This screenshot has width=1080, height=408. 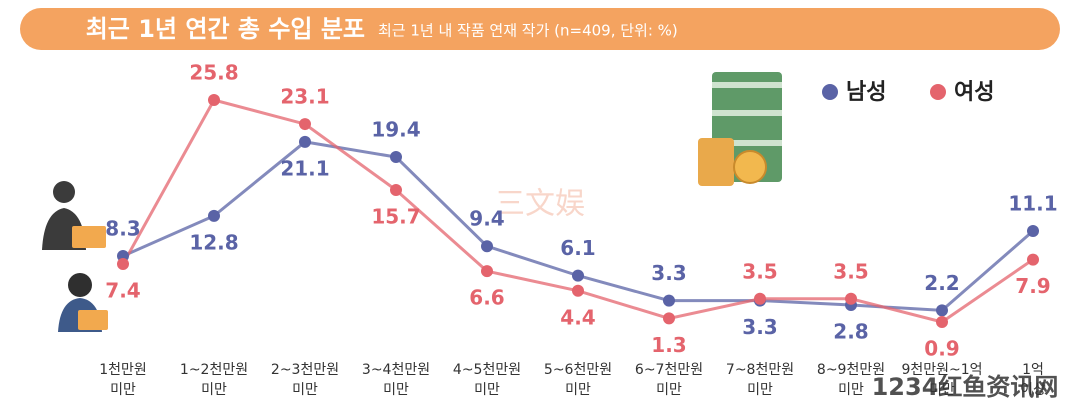 What do you see at coordinates (578, 380) in the screenshot?
I see `x-tick-label: 5~6천만원 미만` at bounding box center [578, 380].